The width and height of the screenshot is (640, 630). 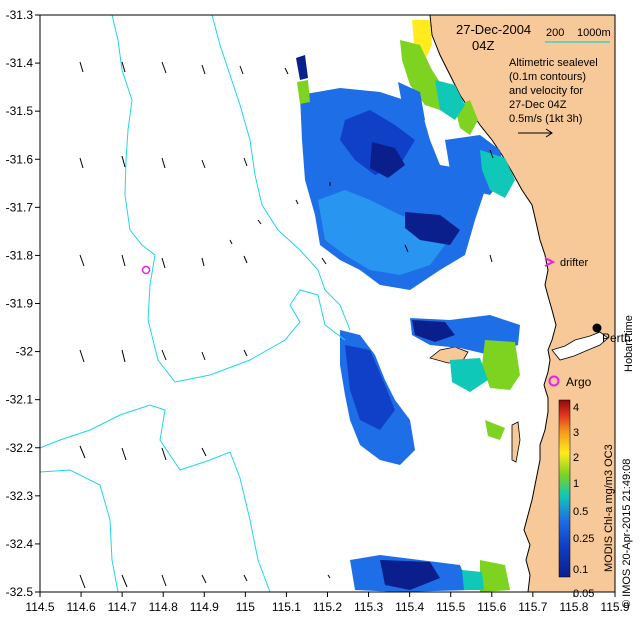 I want to click on legend-line-2: (0.1m contours), so click(x=547, y=77).